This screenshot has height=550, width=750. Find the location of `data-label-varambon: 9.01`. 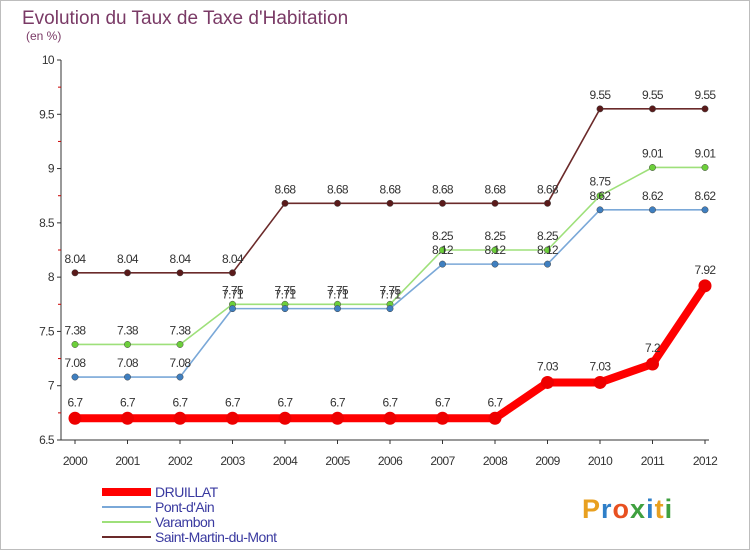

data-label-varambon: 9.01 is located at coordinates (706, 153).